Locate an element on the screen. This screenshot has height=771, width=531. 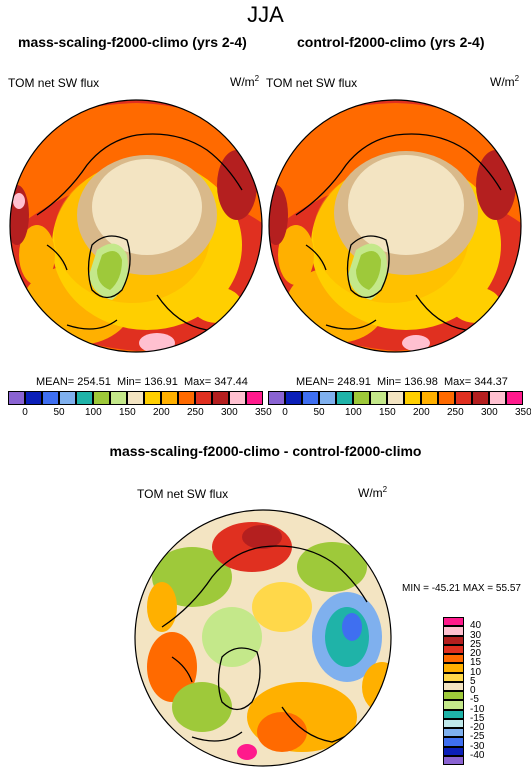
colorbar-tick-label: -30 is located at coordinates (477, 746).